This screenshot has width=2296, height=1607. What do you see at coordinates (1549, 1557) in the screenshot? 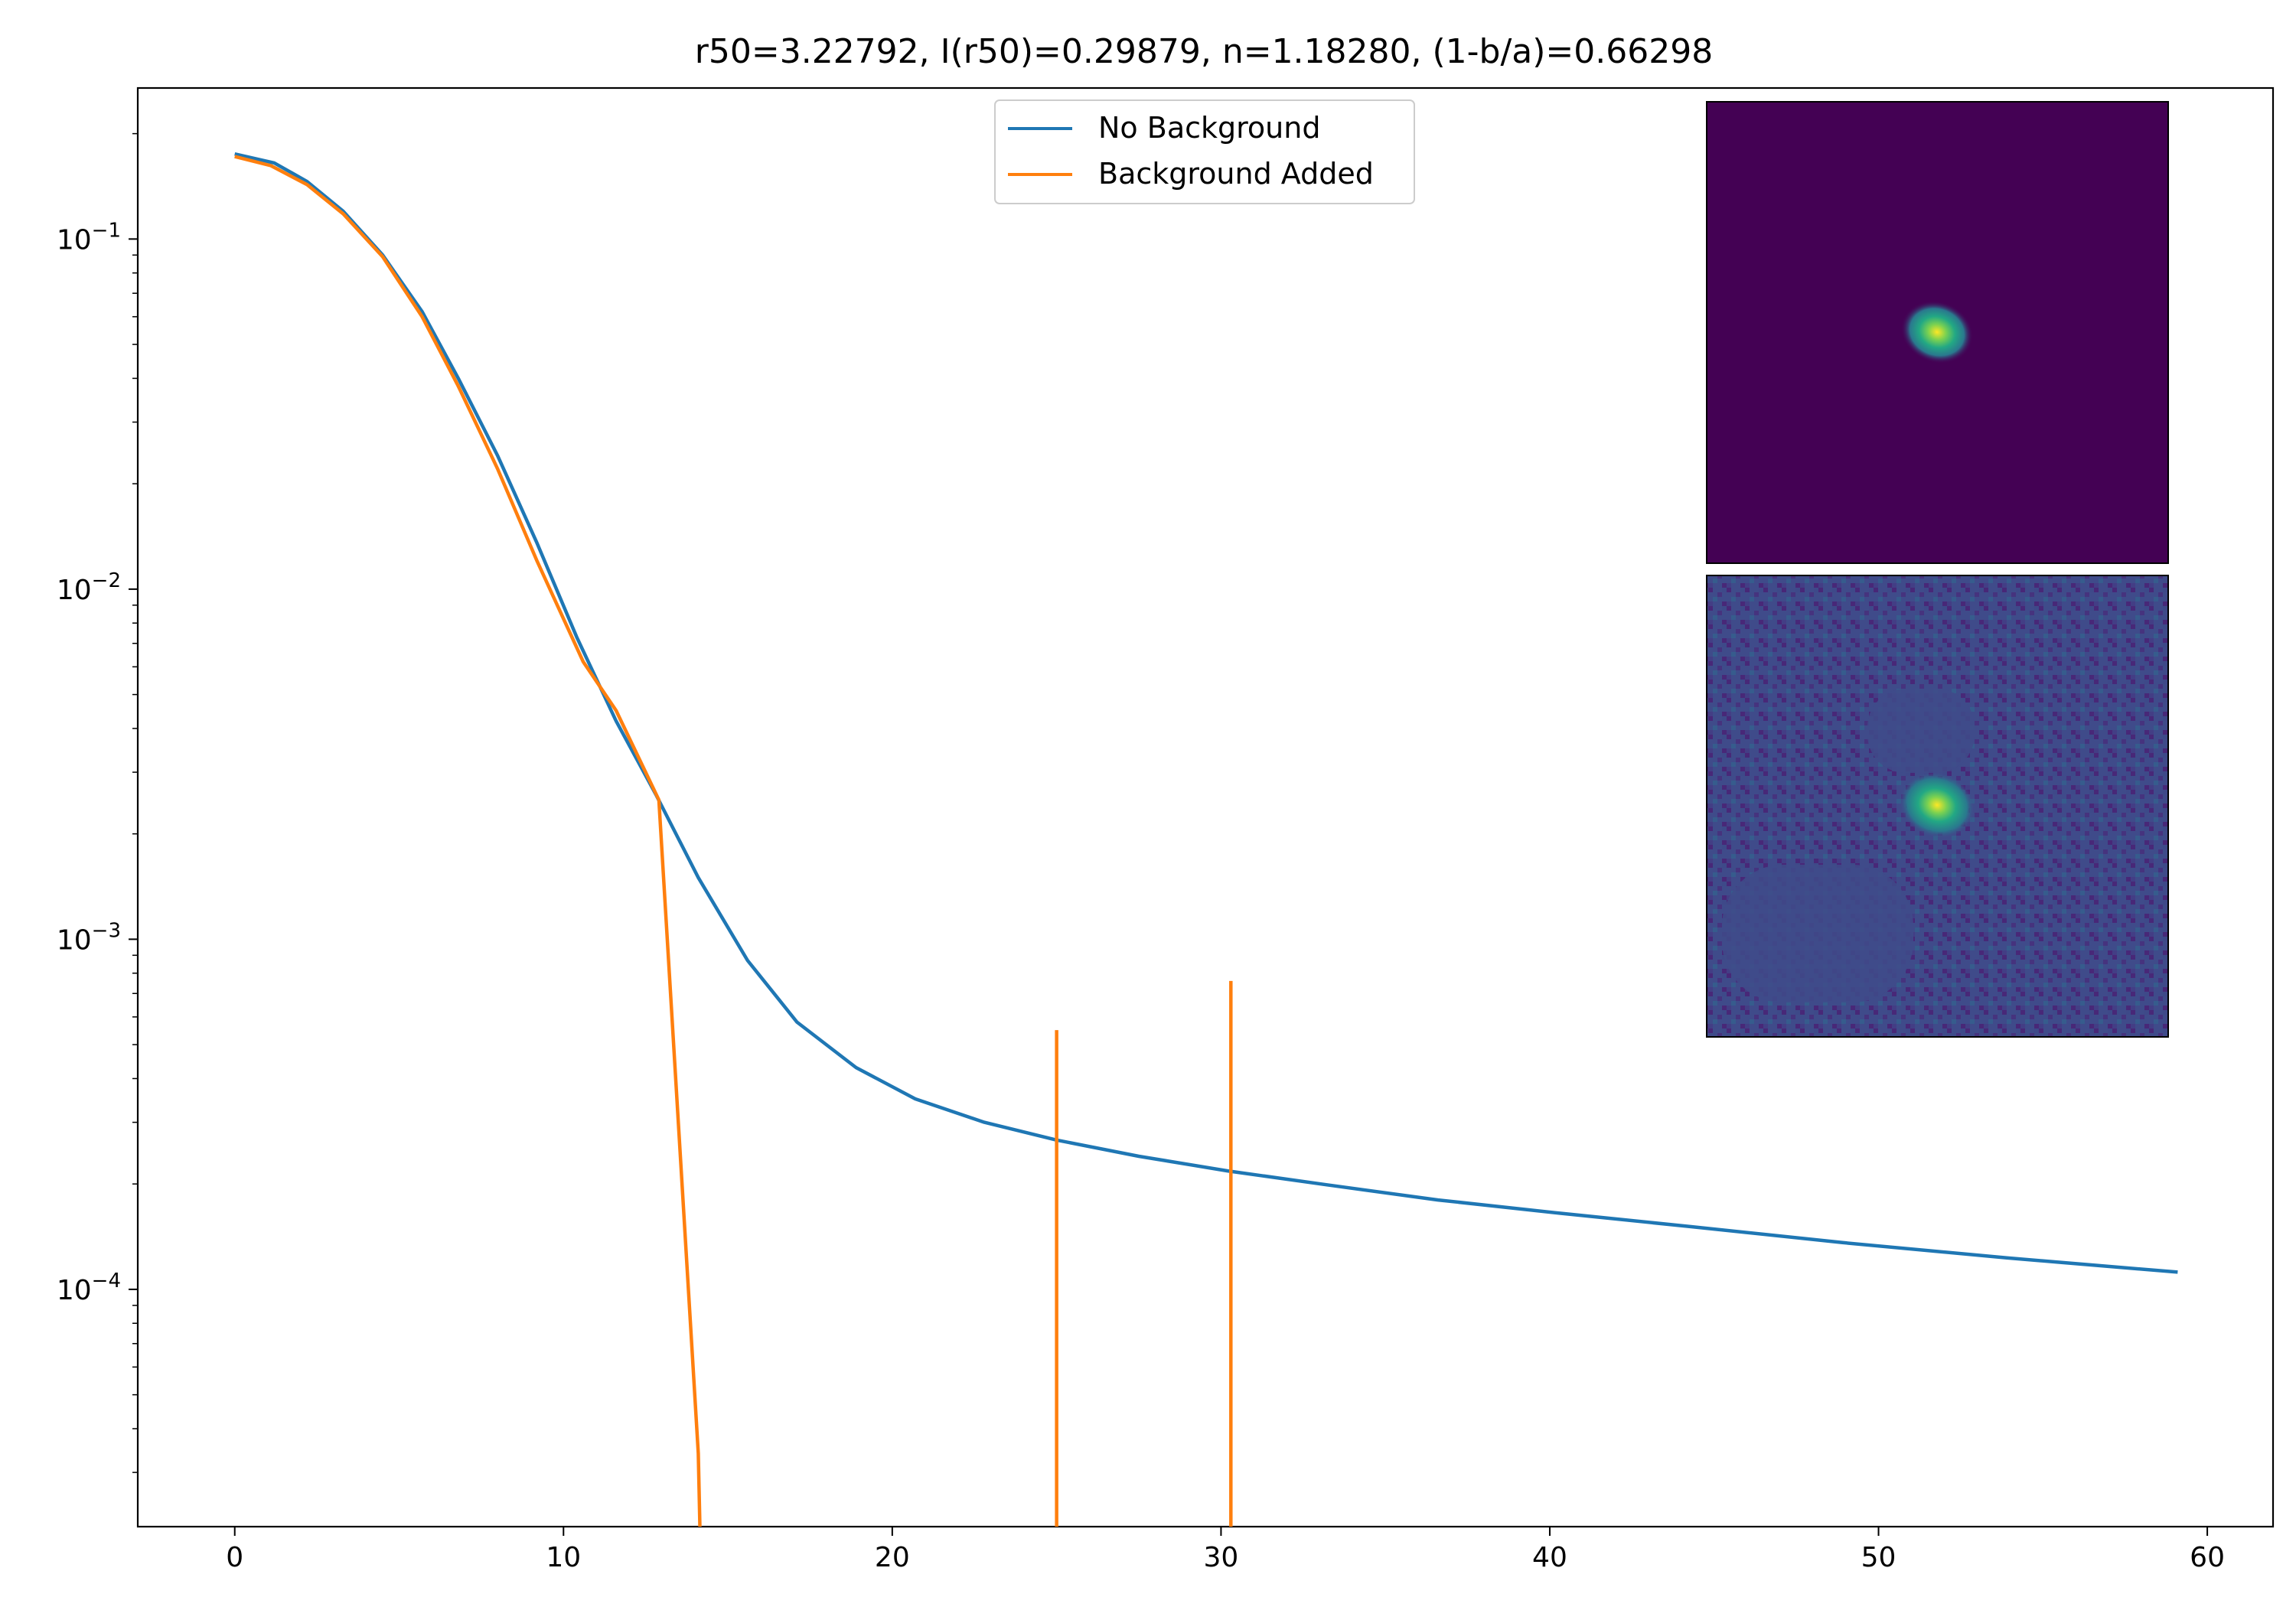
I see `x-tick-label: 40` at bounding box center [1549, 1557].